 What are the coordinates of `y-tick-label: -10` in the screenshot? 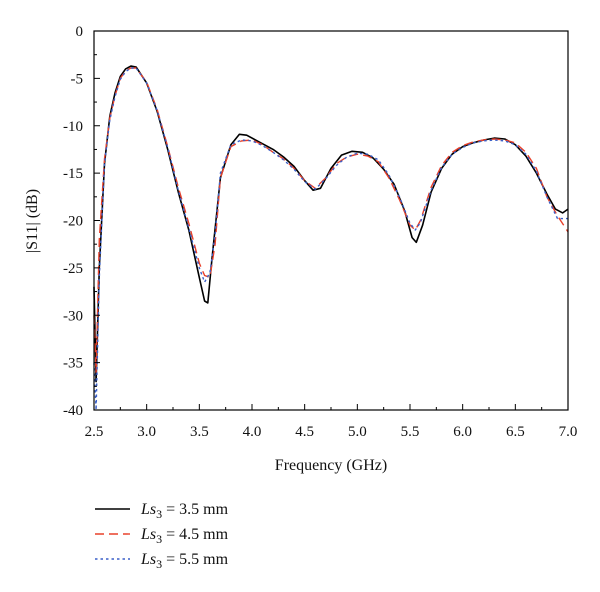 It's located at (73, 127).